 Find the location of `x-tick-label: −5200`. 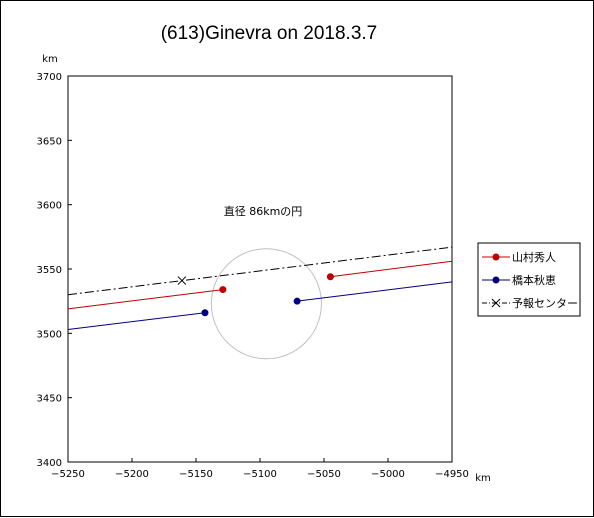

x-tick-label: −5200 is located at coordinates (132, 474).